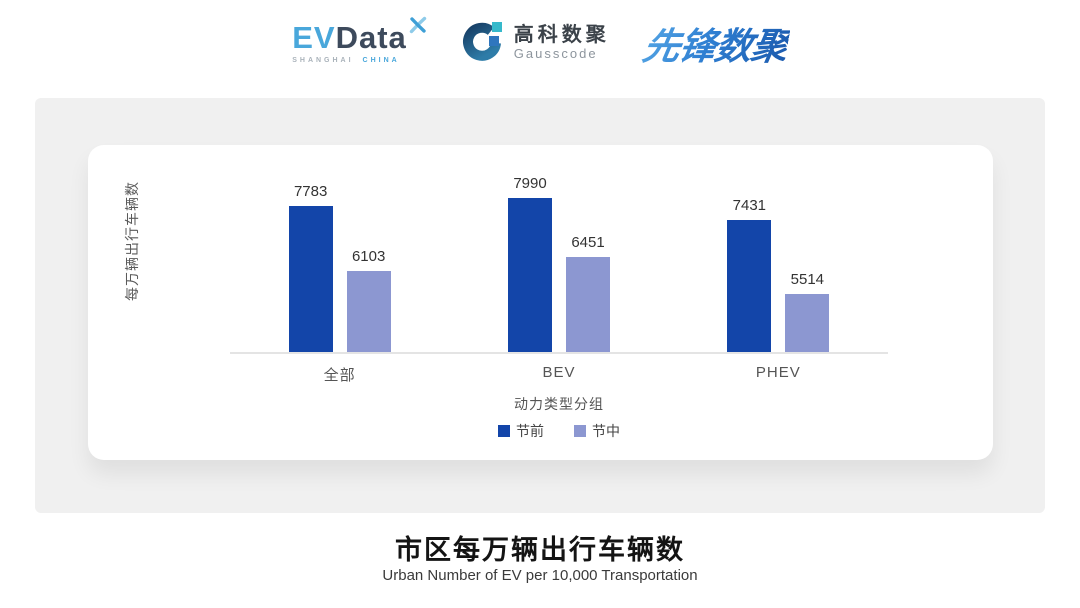  I want to click on evdata-shanghai-text: SHANGHAI, so click(323, 60).